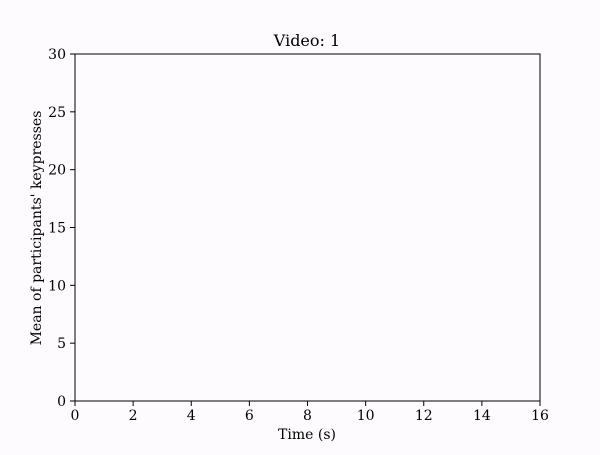  Describe the element at coordinates (133, 416) in the screenshot. I see `x-tick-label: 2` at that location.